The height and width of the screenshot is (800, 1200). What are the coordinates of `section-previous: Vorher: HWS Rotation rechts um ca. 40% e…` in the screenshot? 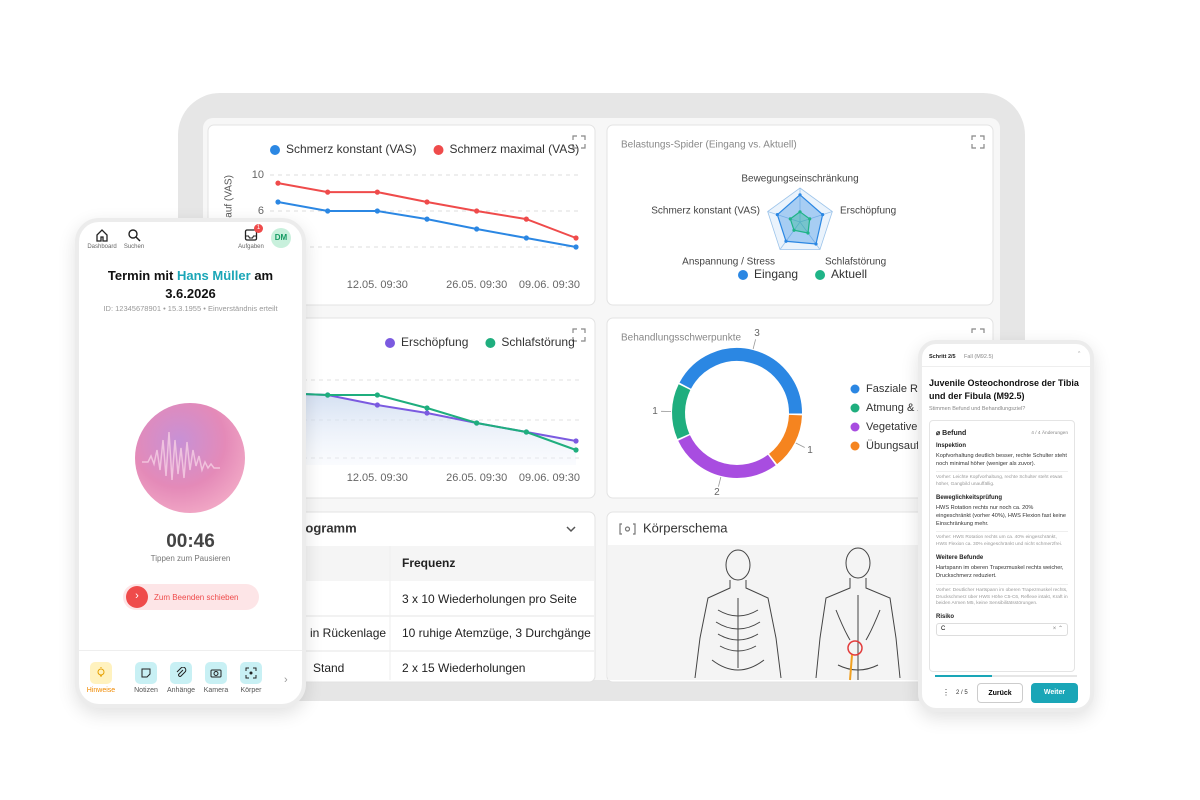 It's located at (1002, 540).